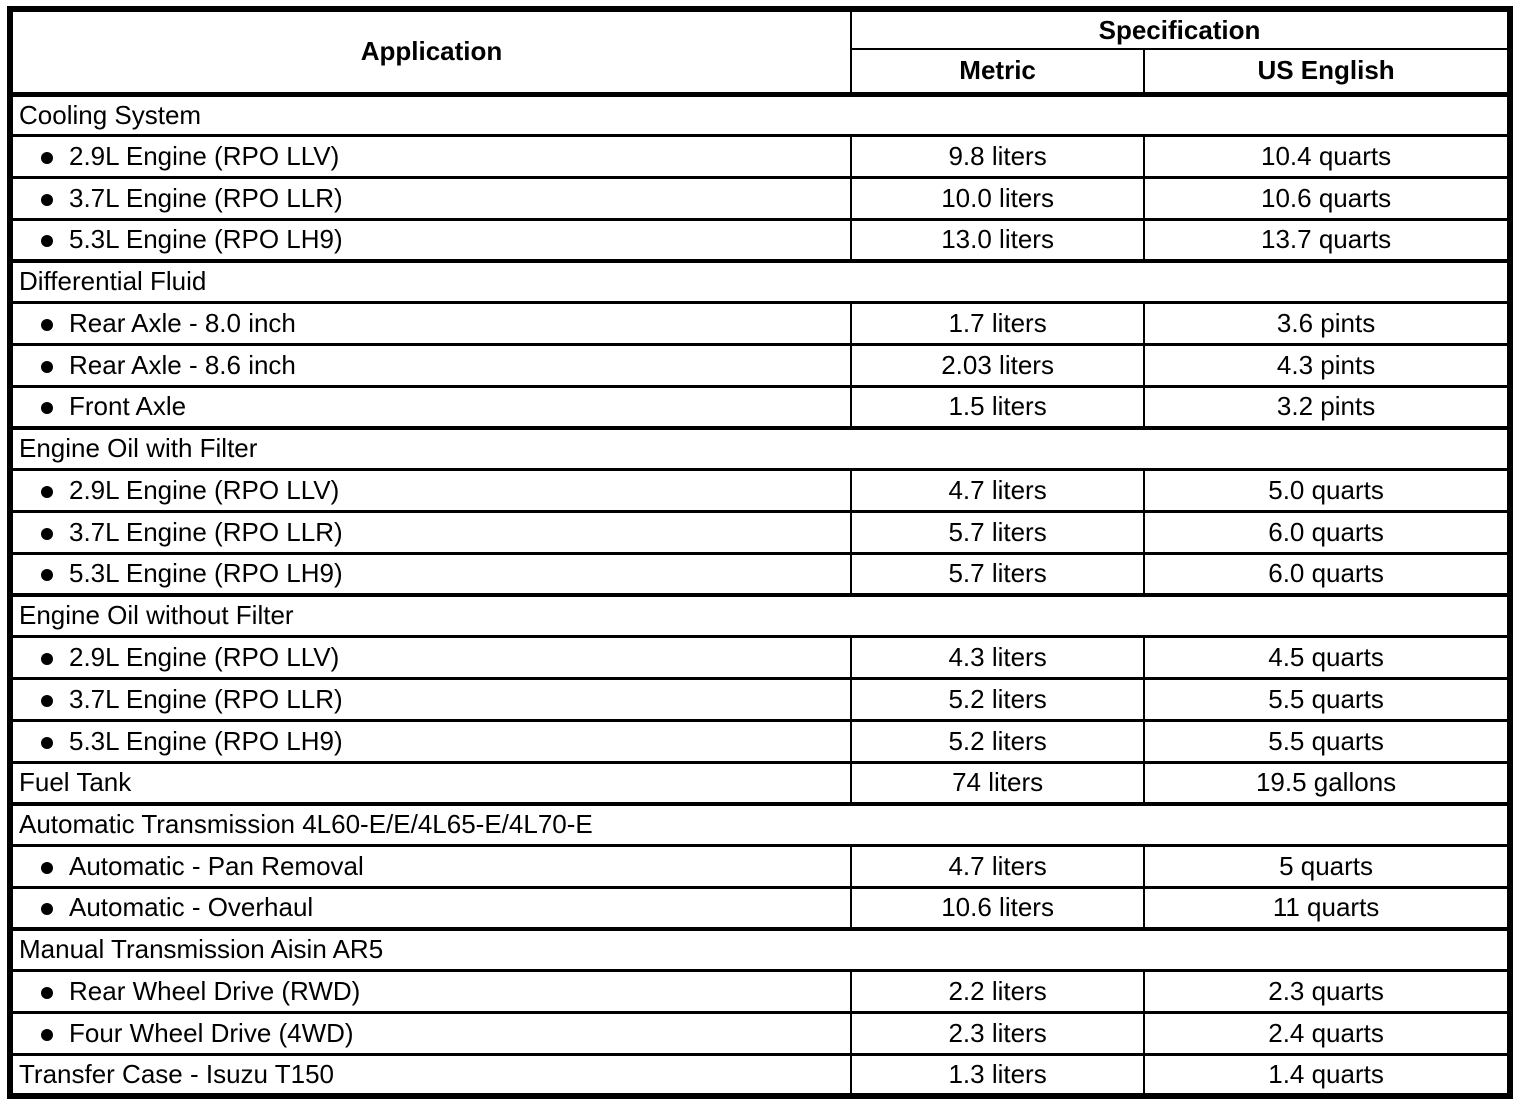  What do you see at coordinates (760, 614) in the screenshot?
I see `section-title: Engine Oil without Filter` at bounding box center [760, 614].